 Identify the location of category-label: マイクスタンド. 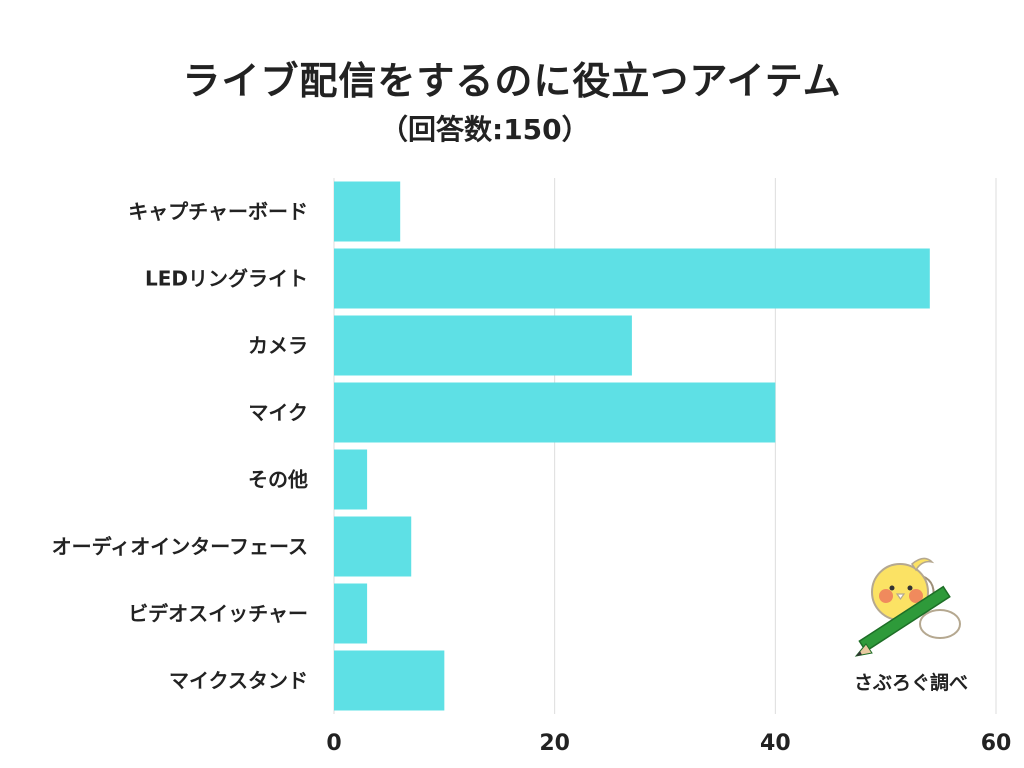
(238, 681).